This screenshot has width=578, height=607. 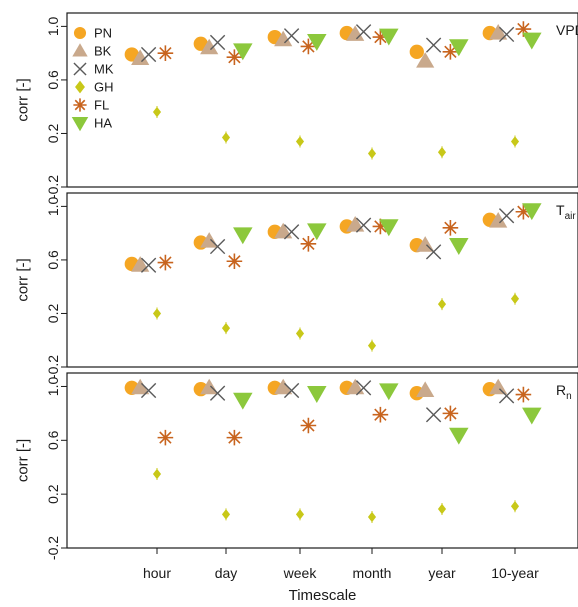 I want to click on panel-label: VPD, so click(x=567, y=30).